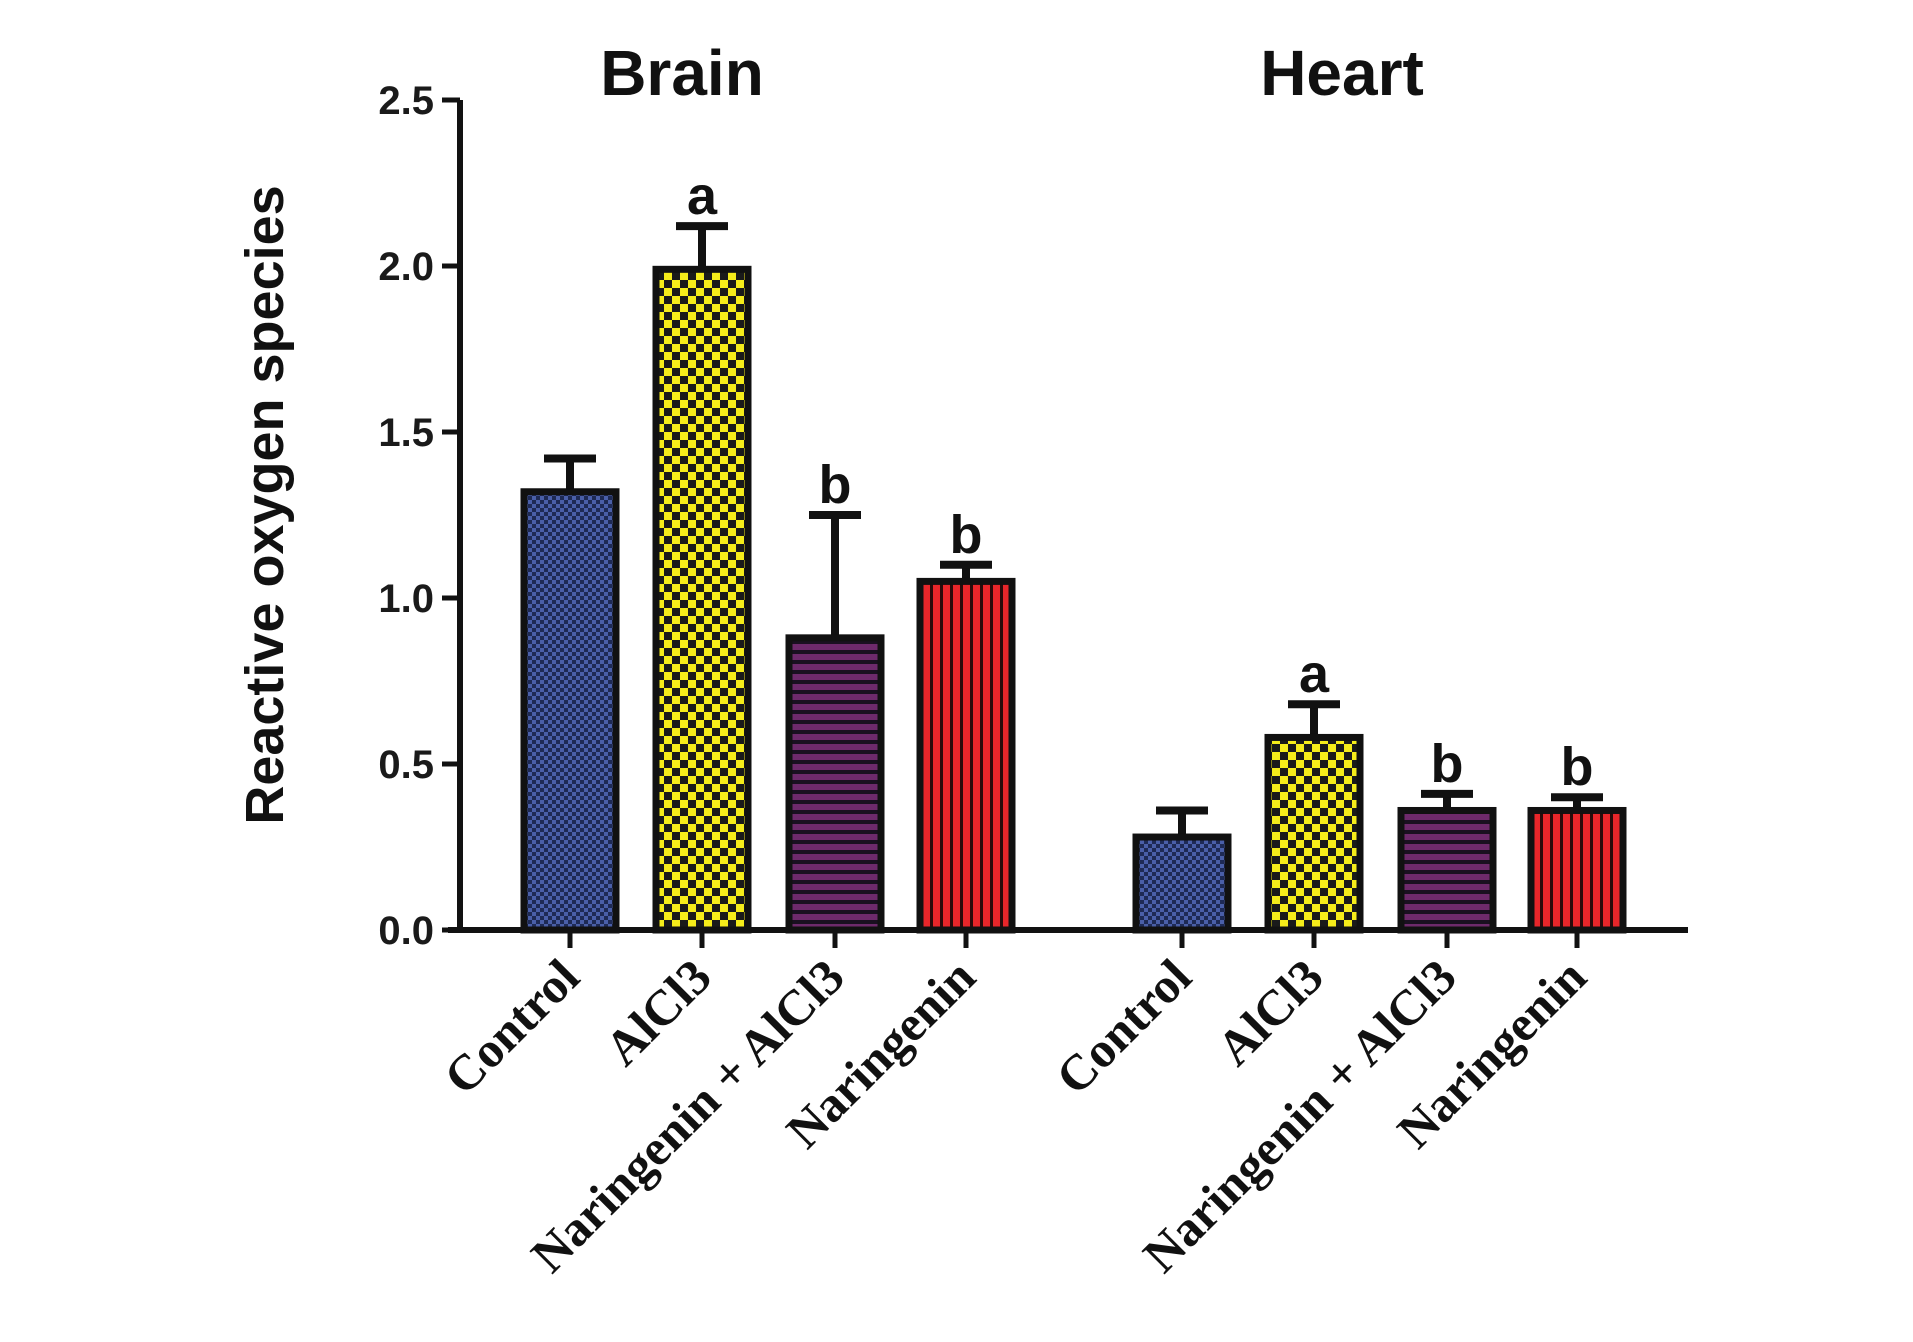 Image resolution: width=1913 pixels, height=1342 pixels. What do you see at coordinates (406, 931) in the screenshot?
I see `y-tick-label: 0.0` at bounding box center [406, 931].